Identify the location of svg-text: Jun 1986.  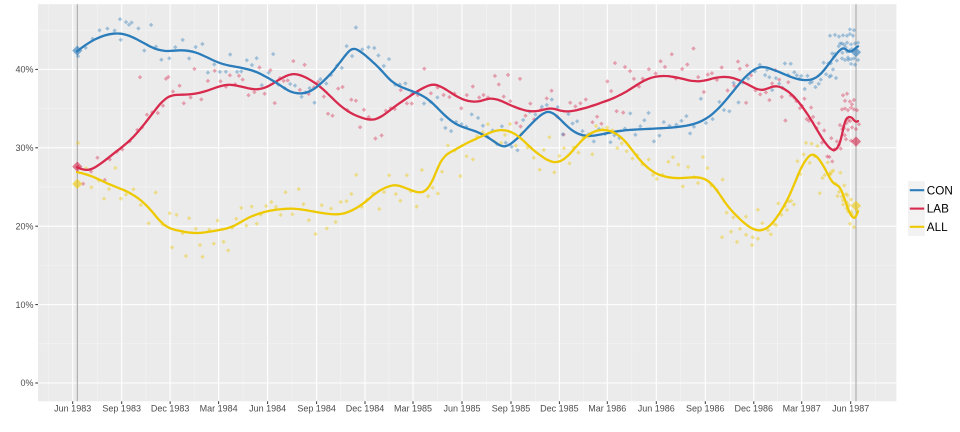
(656, 409).